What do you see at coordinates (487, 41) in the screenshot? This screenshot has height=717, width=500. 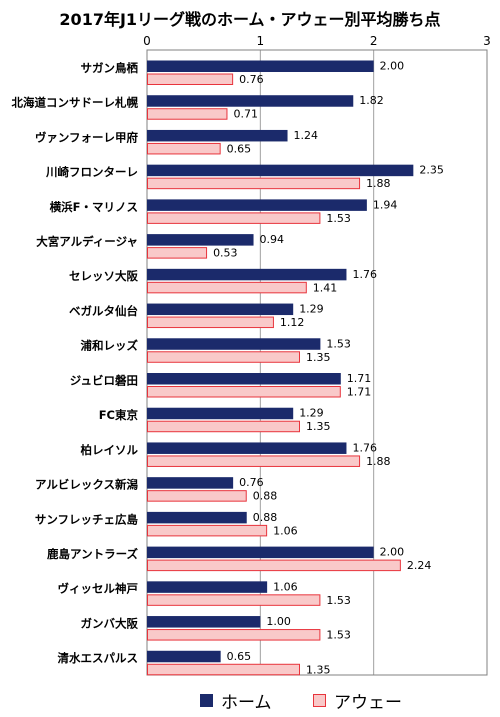 I see `x-tick-label: 3` at bounding box center [487, 41].